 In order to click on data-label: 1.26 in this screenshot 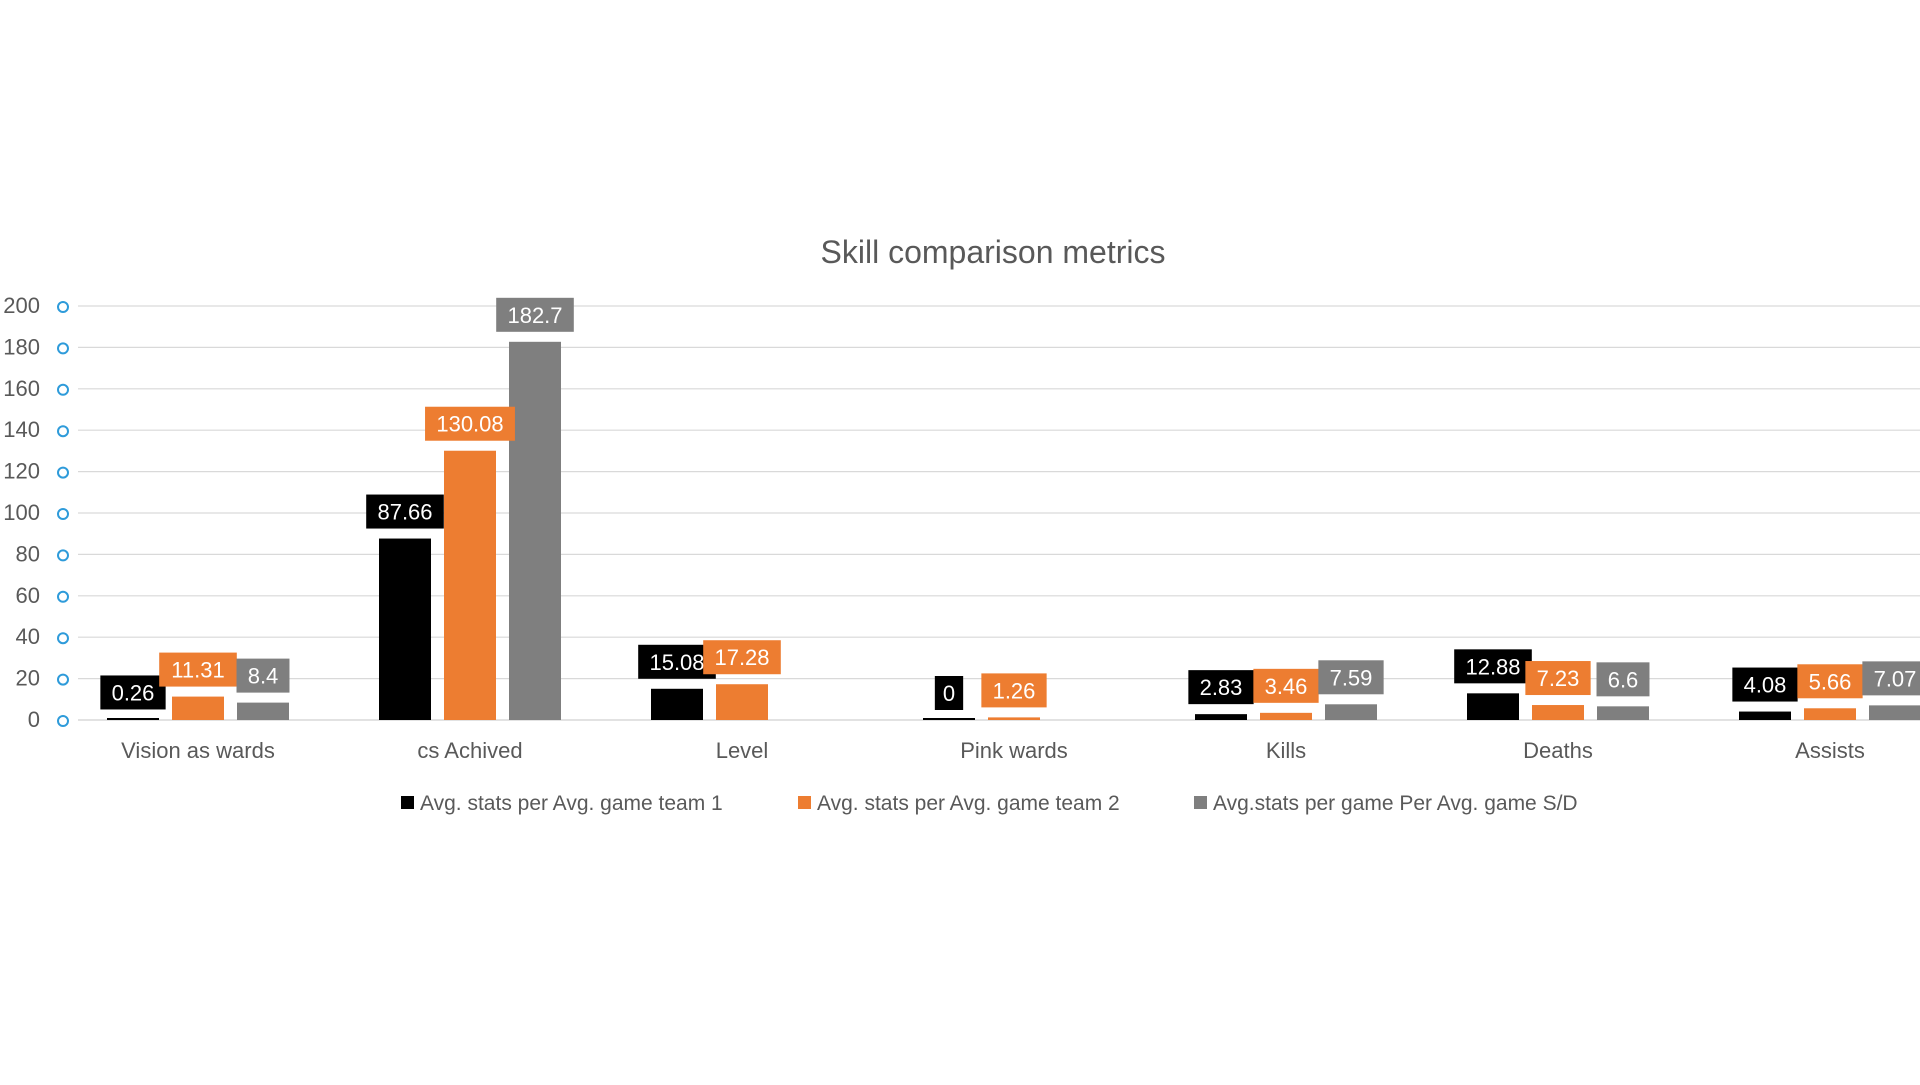, I will do `click(1014, 690)`.